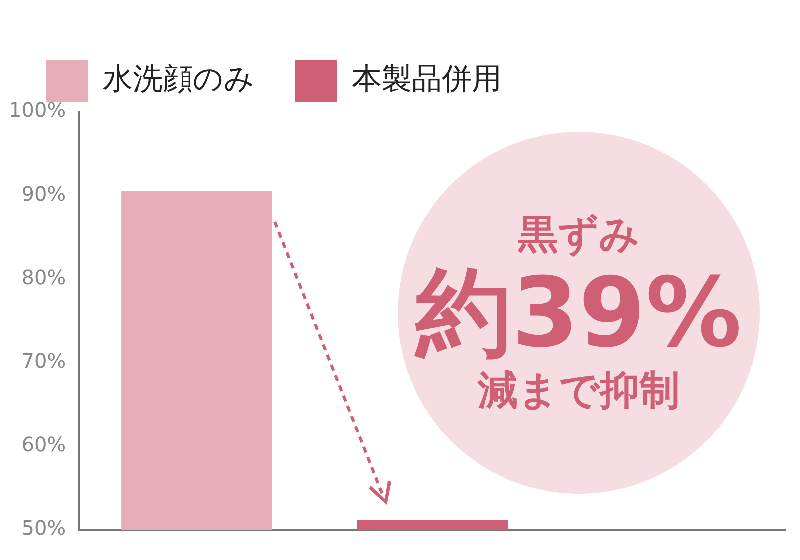 Image resolution: width=800 pixels, height=560 pixels. What do you see at coordinates (579, 391) in the screenshot?
I see `annotation: 減まで抑制` at bounding box center [579, 391].